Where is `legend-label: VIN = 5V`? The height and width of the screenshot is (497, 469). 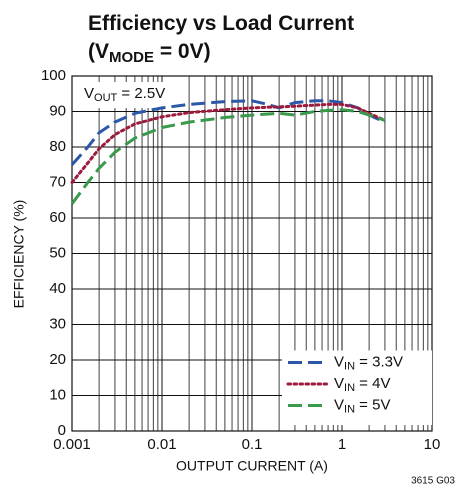 legend-label: VIN = 5V is located at coordinates (362, 405).